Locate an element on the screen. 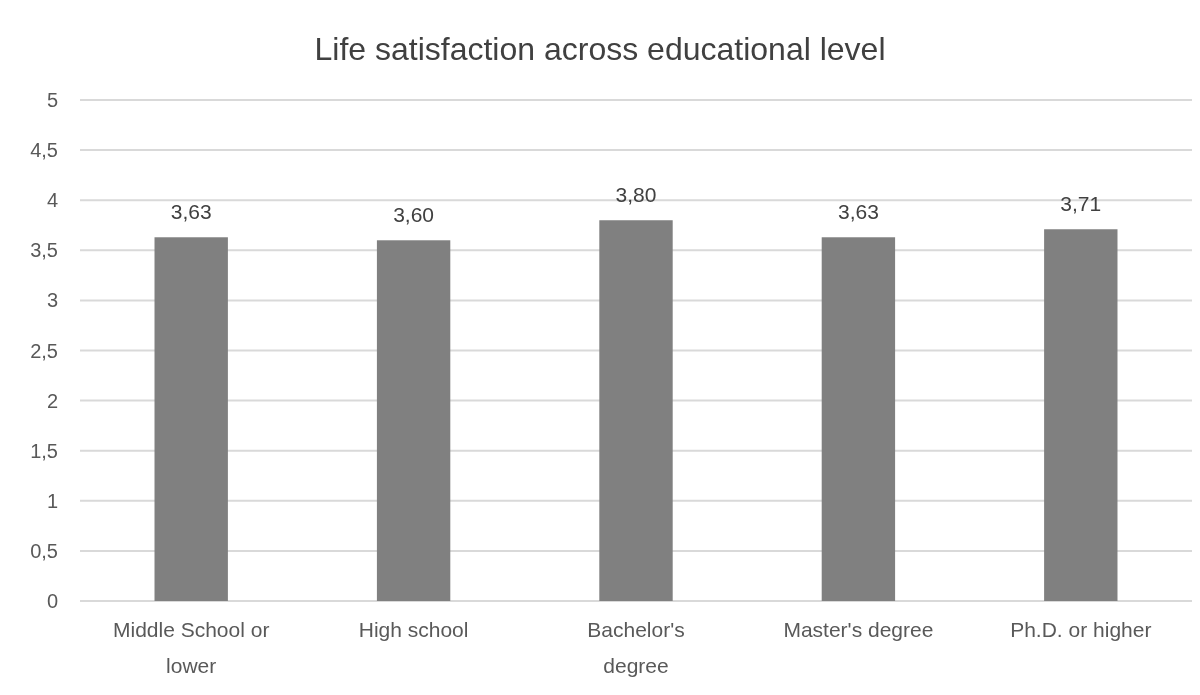  y-tick-label: 2,5 is located at coordinates (44, 350).